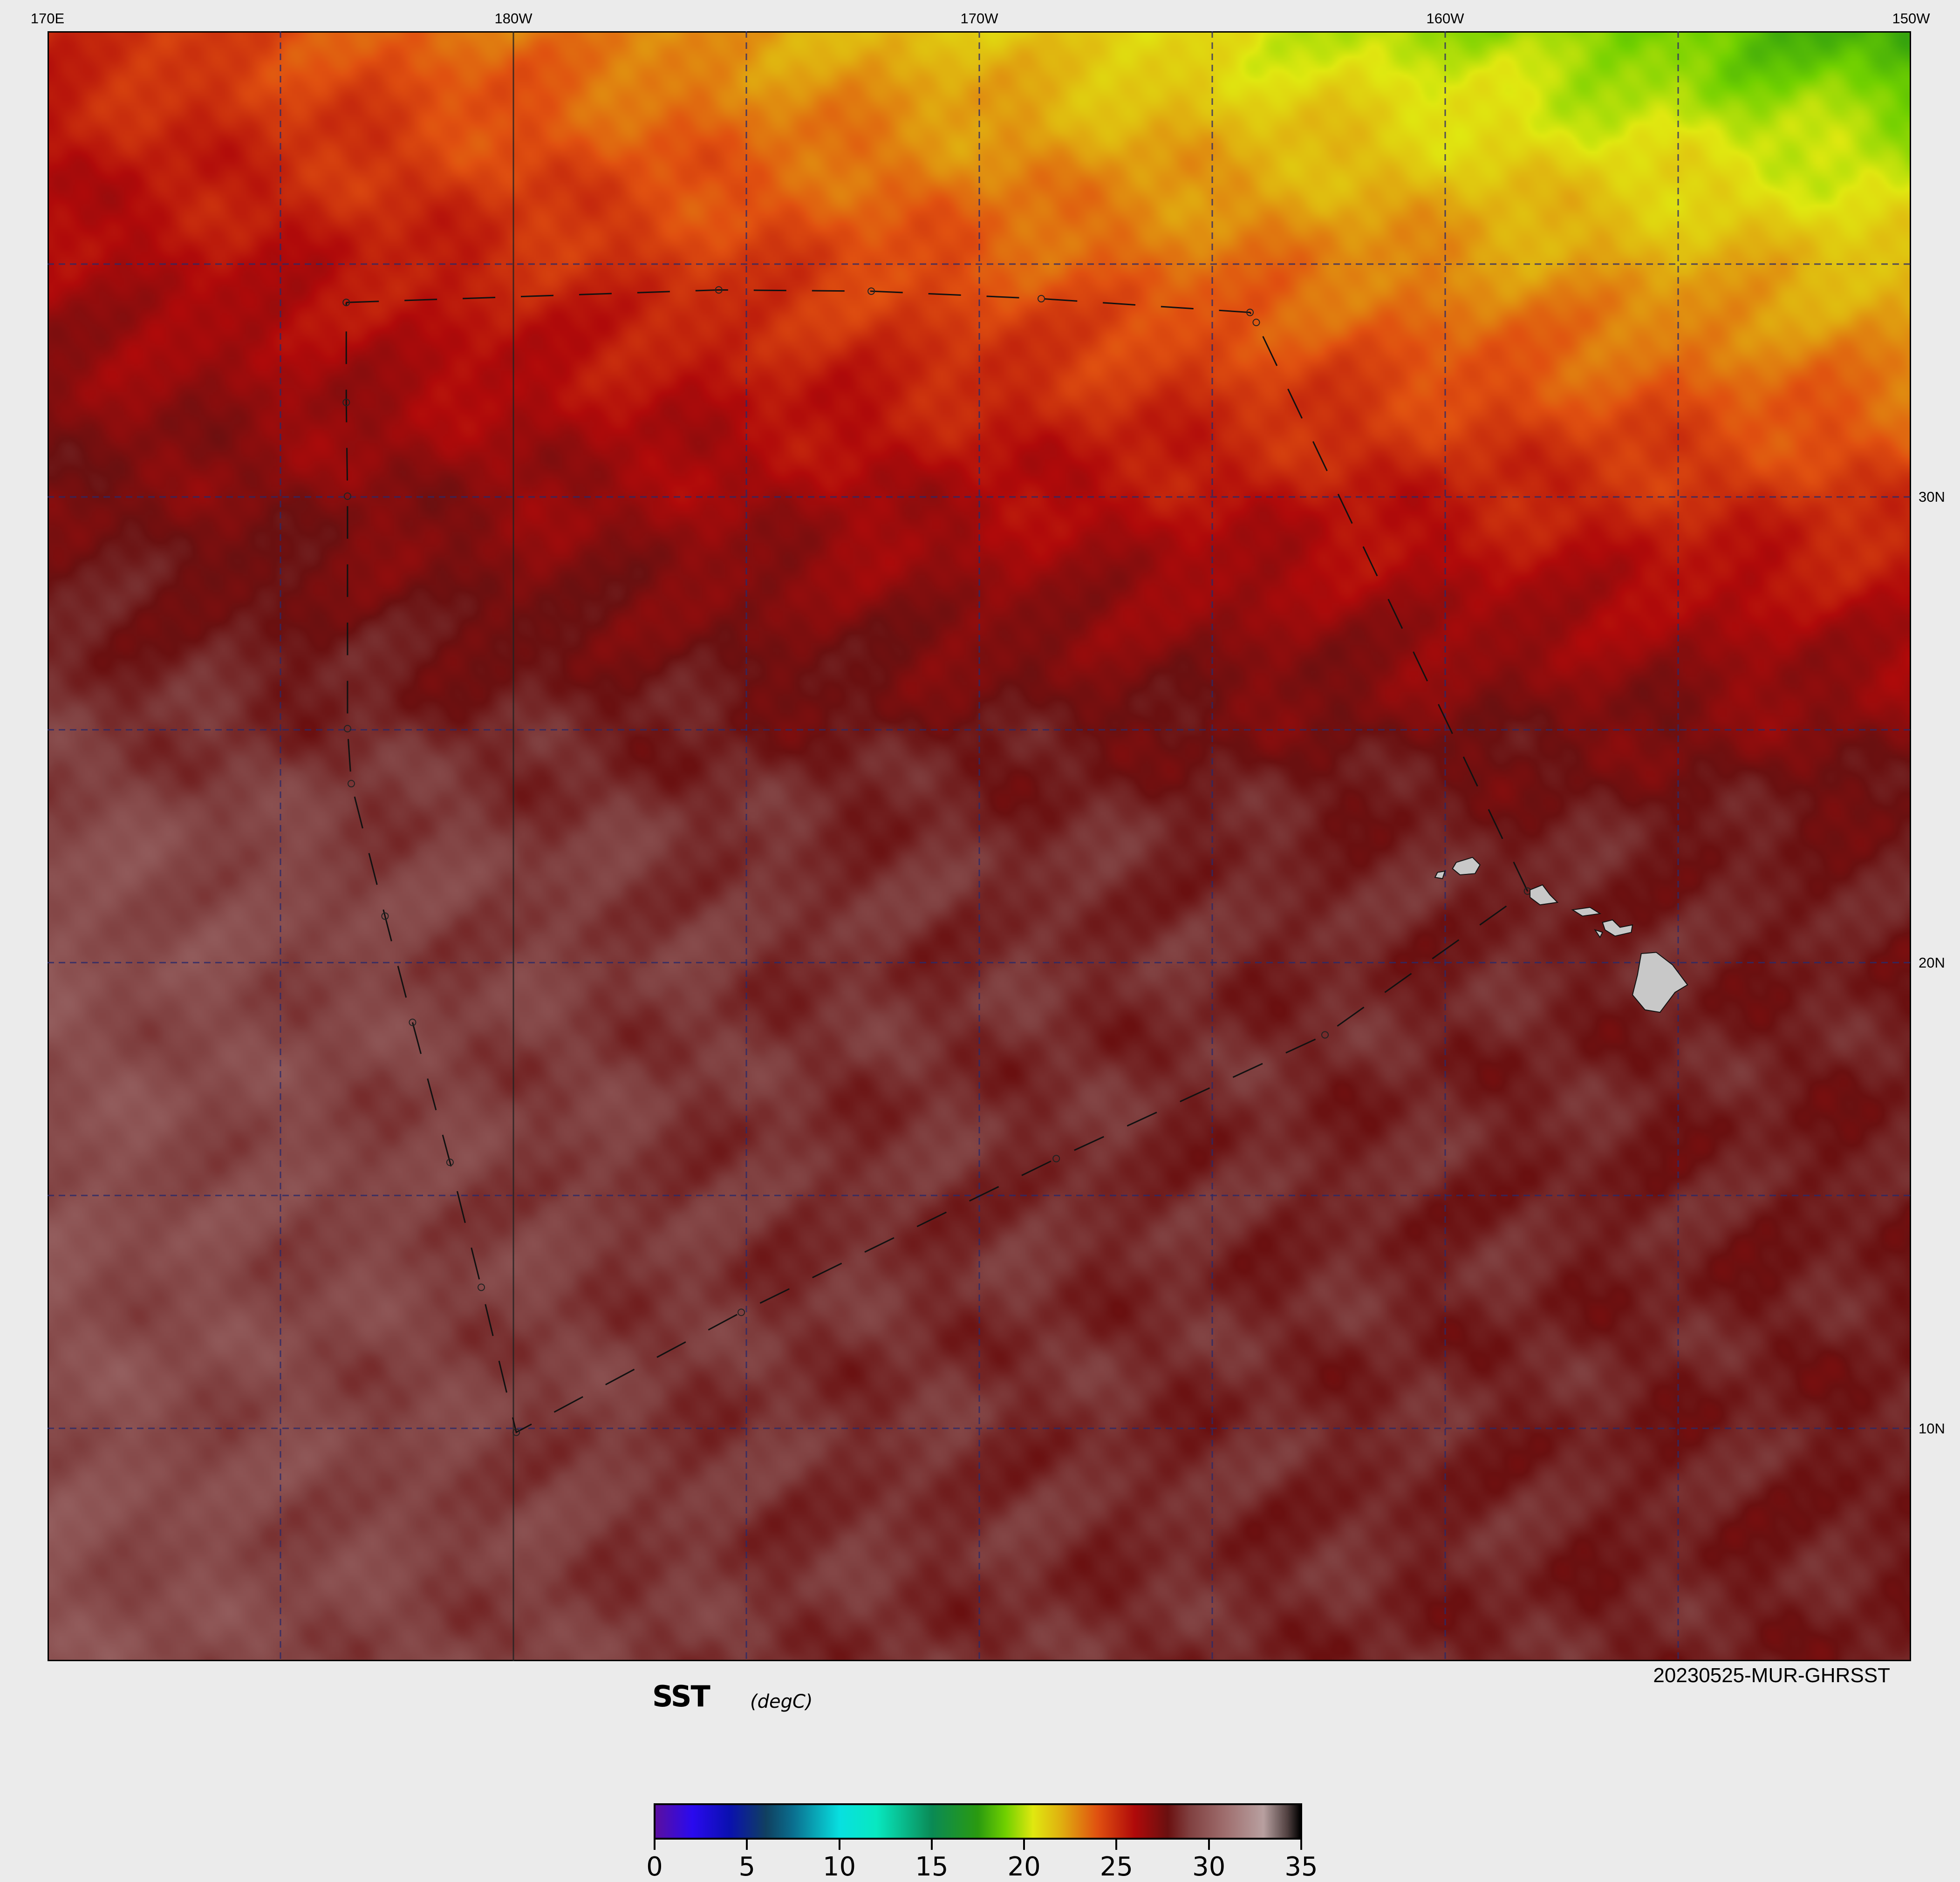  Describe the element at coordinates (979, 18) in the screenshot. I see `lon-label-170w: 170W` at that location.